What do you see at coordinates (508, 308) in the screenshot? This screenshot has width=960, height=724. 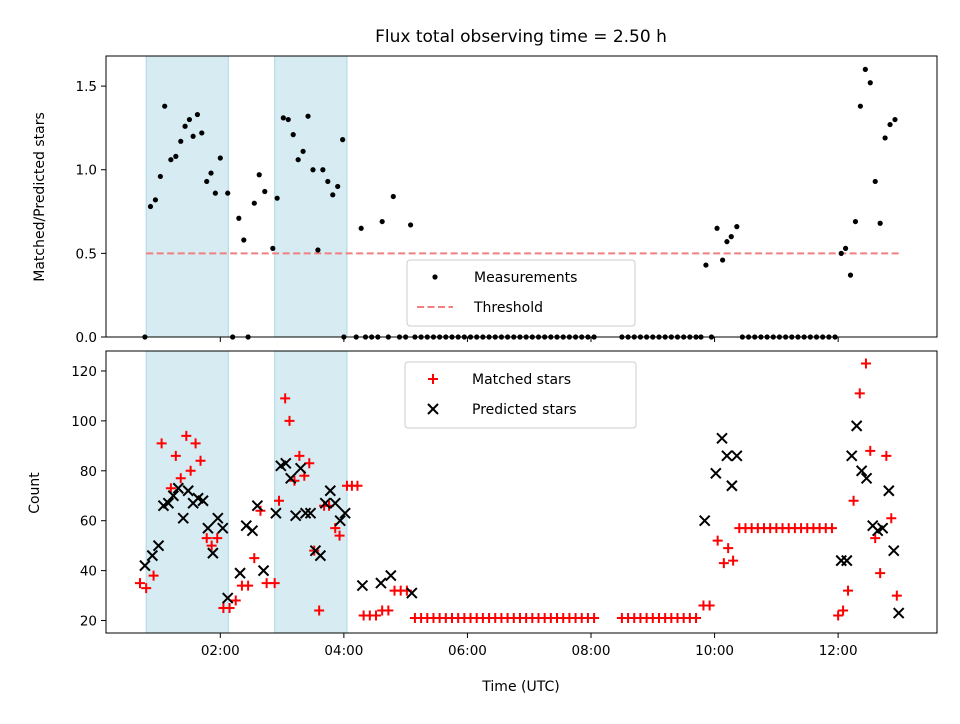 I see `legend-label: Threshold` at bounding box center [508, 308].